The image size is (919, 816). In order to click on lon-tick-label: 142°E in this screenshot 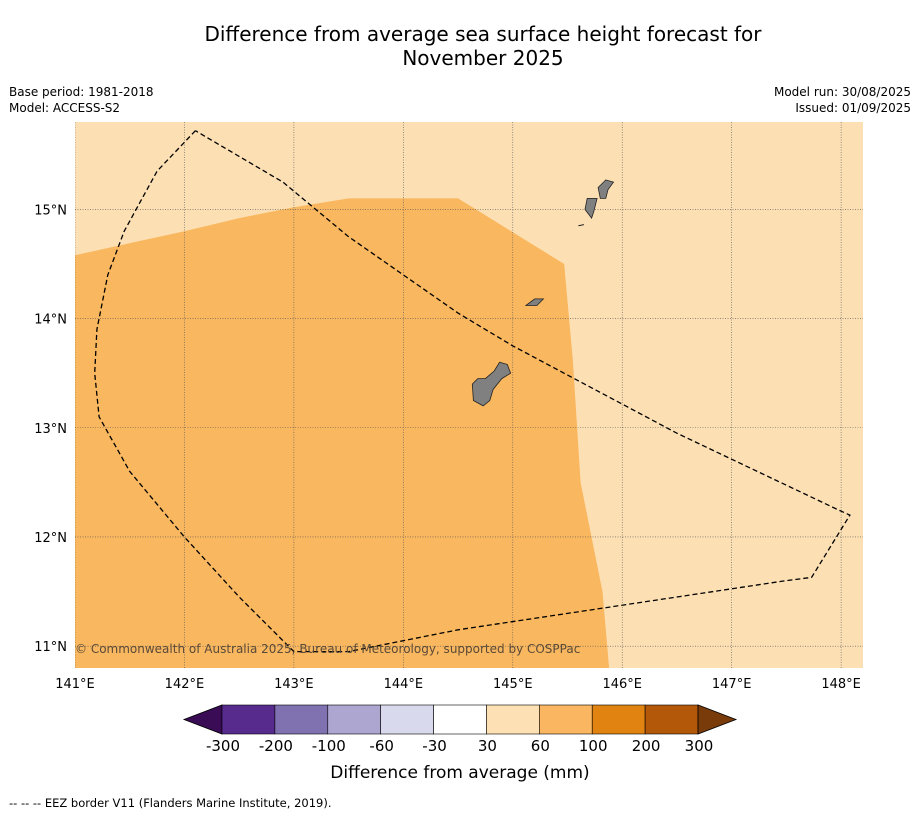, I will do `click(185, 684)`.